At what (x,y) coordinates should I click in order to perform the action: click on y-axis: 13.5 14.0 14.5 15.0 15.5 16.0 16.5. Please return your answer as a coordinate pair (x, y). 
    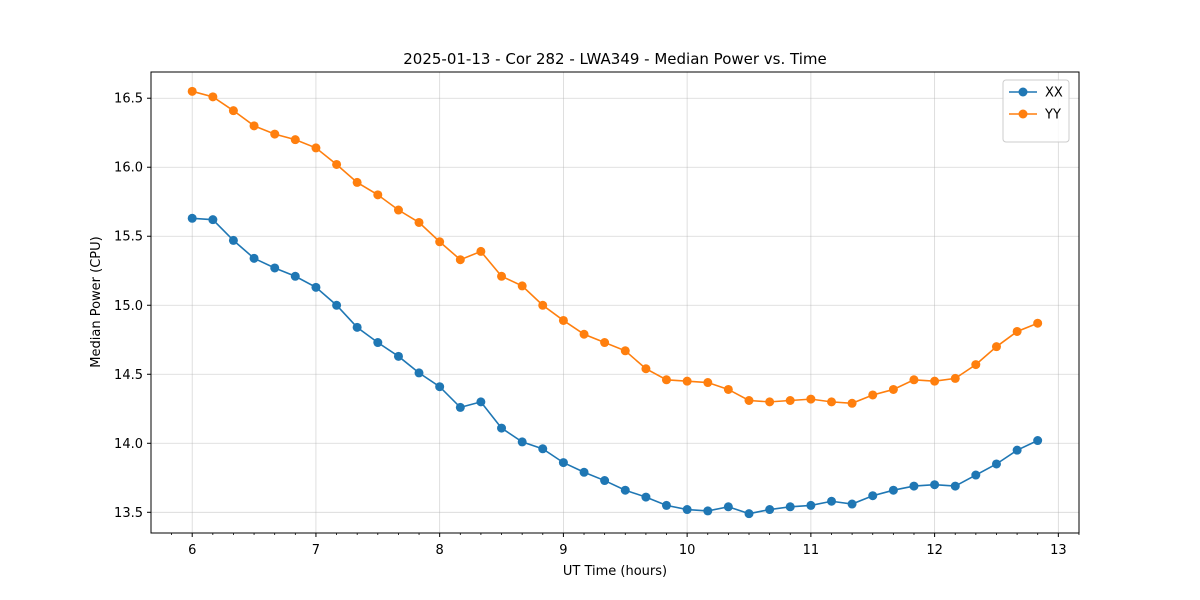
    Looking at the image, I should click on (132, 306).